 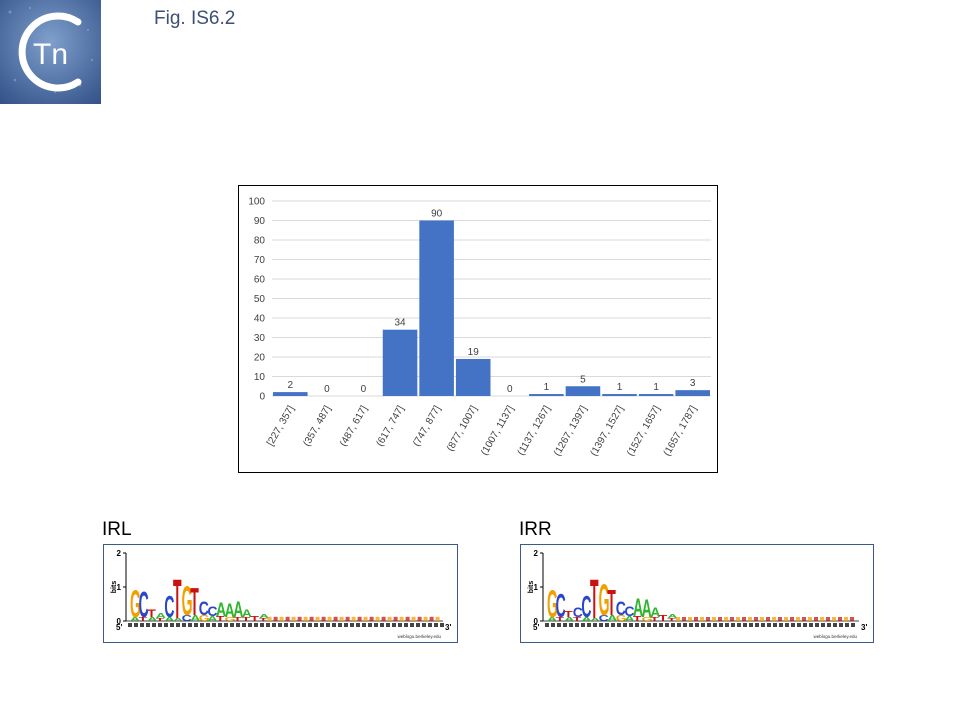 I want to click on data-label: 90, so click(x=437, y=214).